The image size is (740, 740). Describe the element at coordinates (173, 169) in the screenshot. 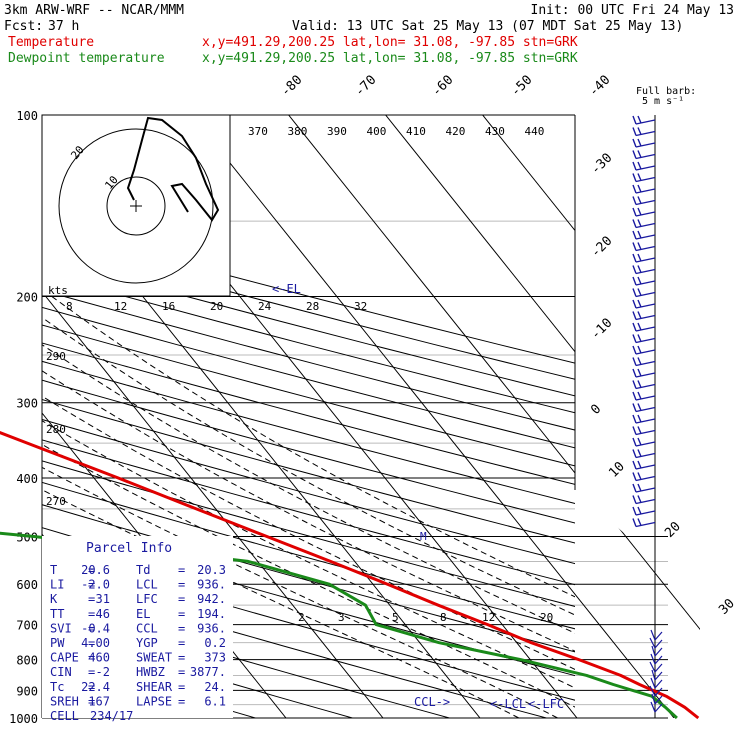

I see `hodograph-trace` at that location.